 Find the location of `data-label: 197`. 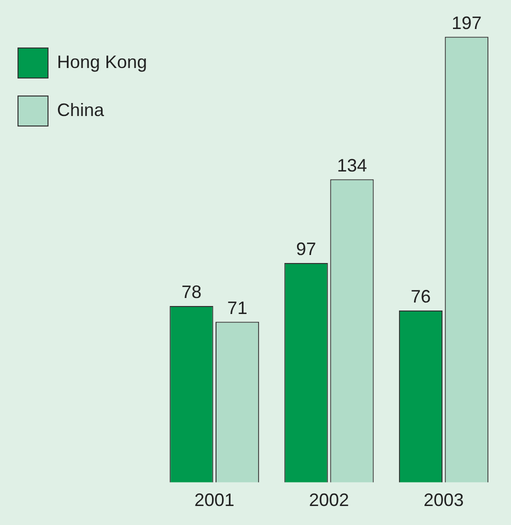

data-label: 197 is located at coordinates (467, 22).